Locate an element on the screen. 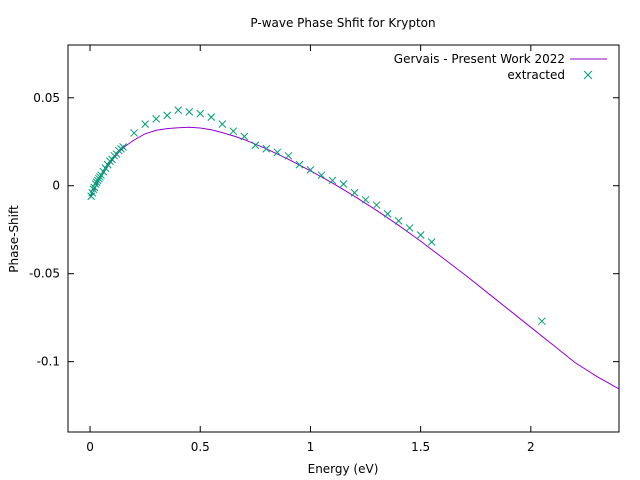 The image size is (640, 480). legend-label-0: Gervais - Present Work 2022 is located at coordinates (479, 59).